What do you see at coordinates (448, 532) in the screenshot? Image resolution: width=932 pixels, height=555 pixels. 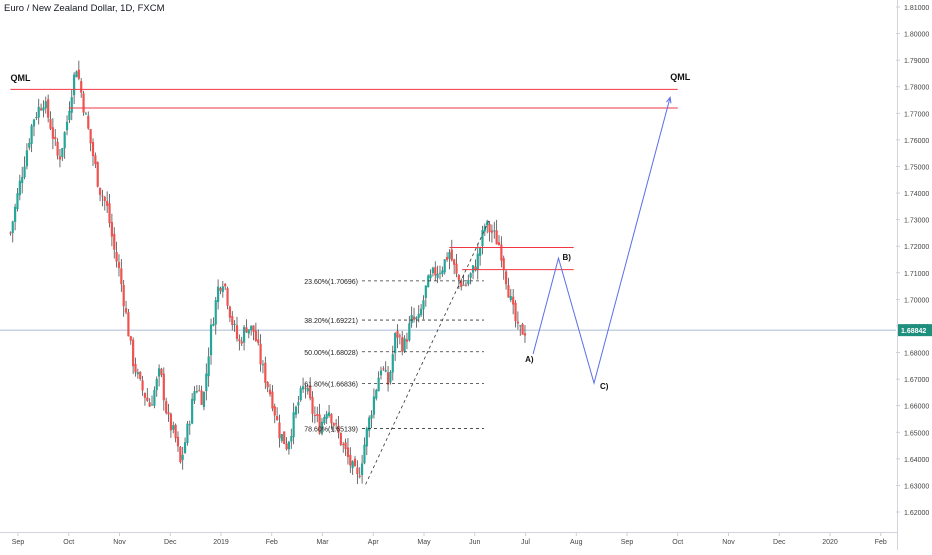 I see `time-axis-border` at bounding box center [448, 532].